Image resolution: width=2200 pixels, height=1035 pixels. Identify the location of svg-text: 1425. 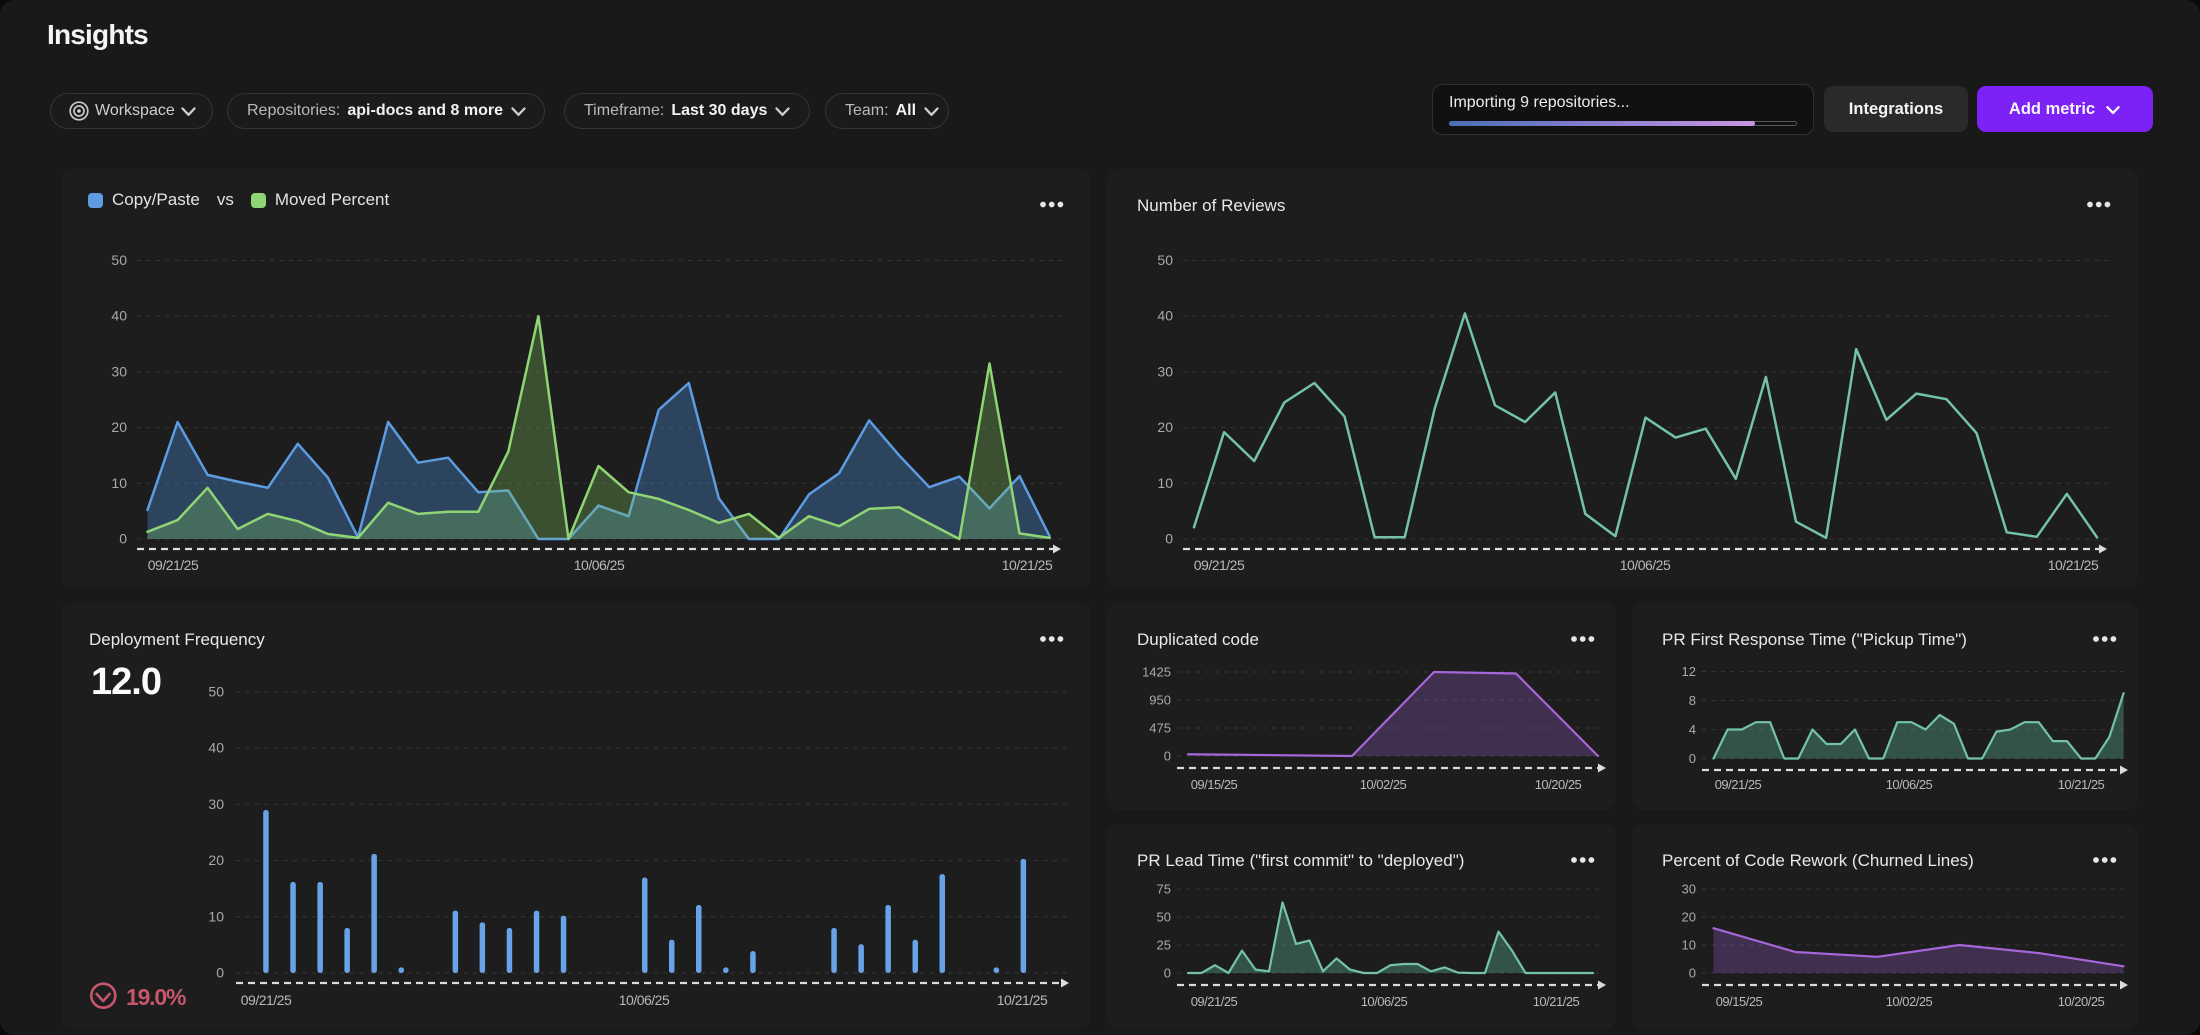
(1156, 672).